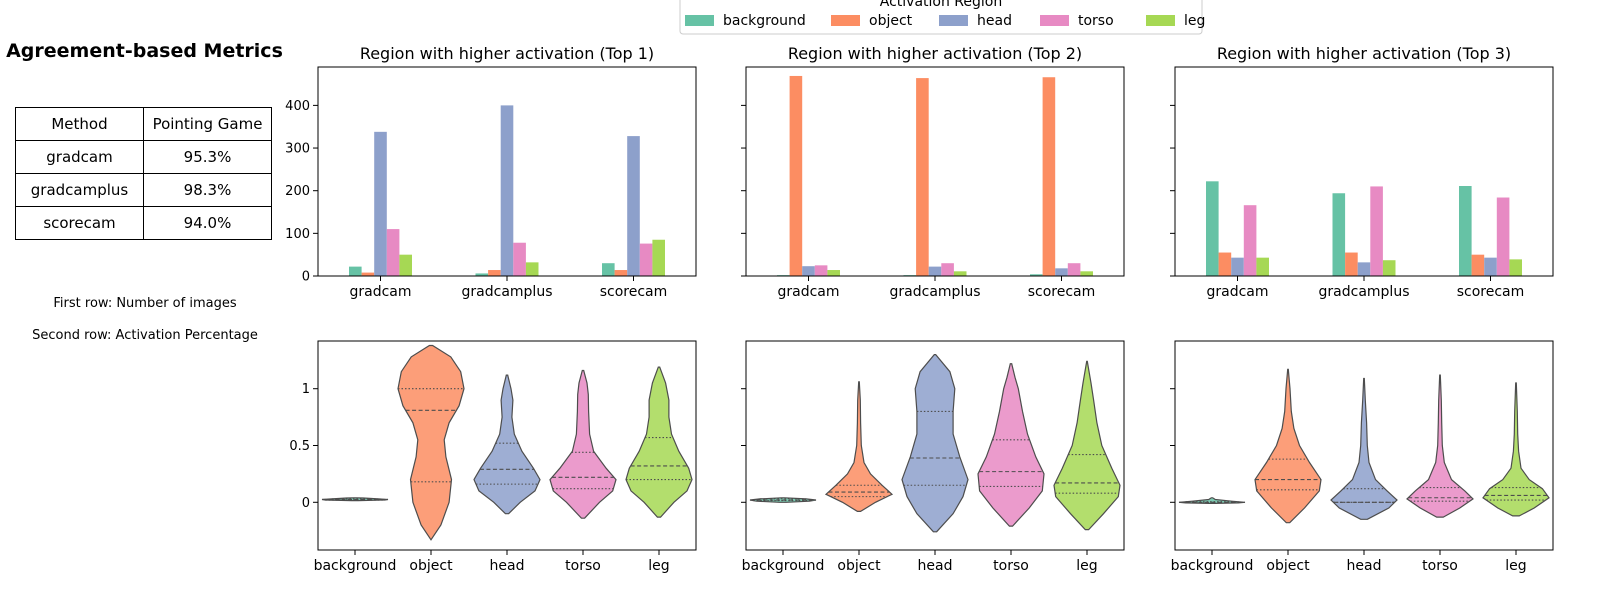 The width and height of the screenshot is (1600, 600). Describe the element at coordinates (1160, 20) in the screenshot. I see `legend-swatch-leg` at that location.